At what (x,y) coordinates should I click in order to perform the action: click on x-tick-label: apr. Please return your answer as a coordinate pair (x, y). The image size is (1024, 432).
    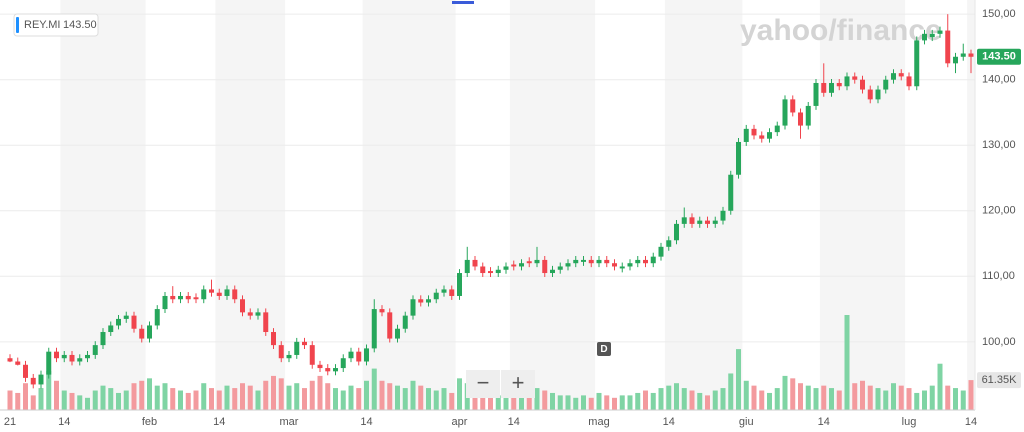
    Looking at the image, I should click on (460, 422).